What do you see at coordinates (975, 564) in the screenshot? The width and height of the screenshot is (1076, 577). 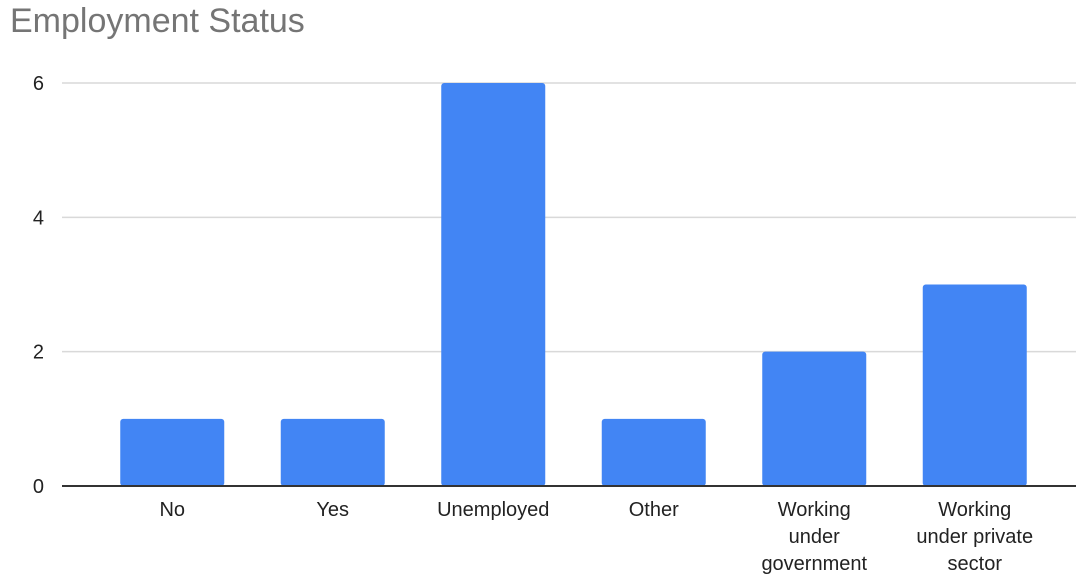 I see `x-category-label-line: sector` at bounding box center [975, 564].